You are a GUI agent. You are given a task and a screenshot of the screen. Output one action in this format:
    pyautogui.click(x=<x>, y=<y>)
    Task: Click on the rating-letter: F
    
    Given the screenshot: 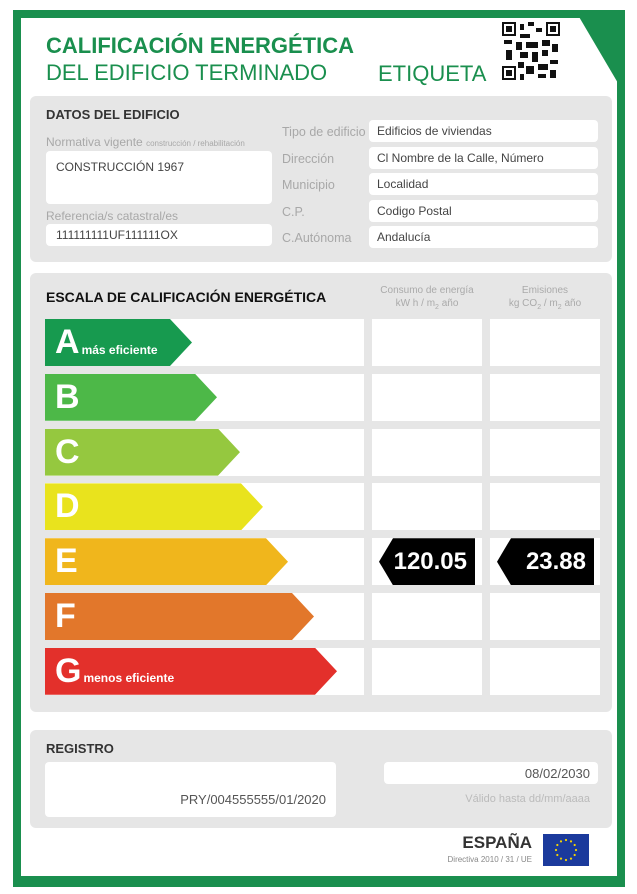 What is the action you would take?
    pyautogui.click(x=65, y=616)
    